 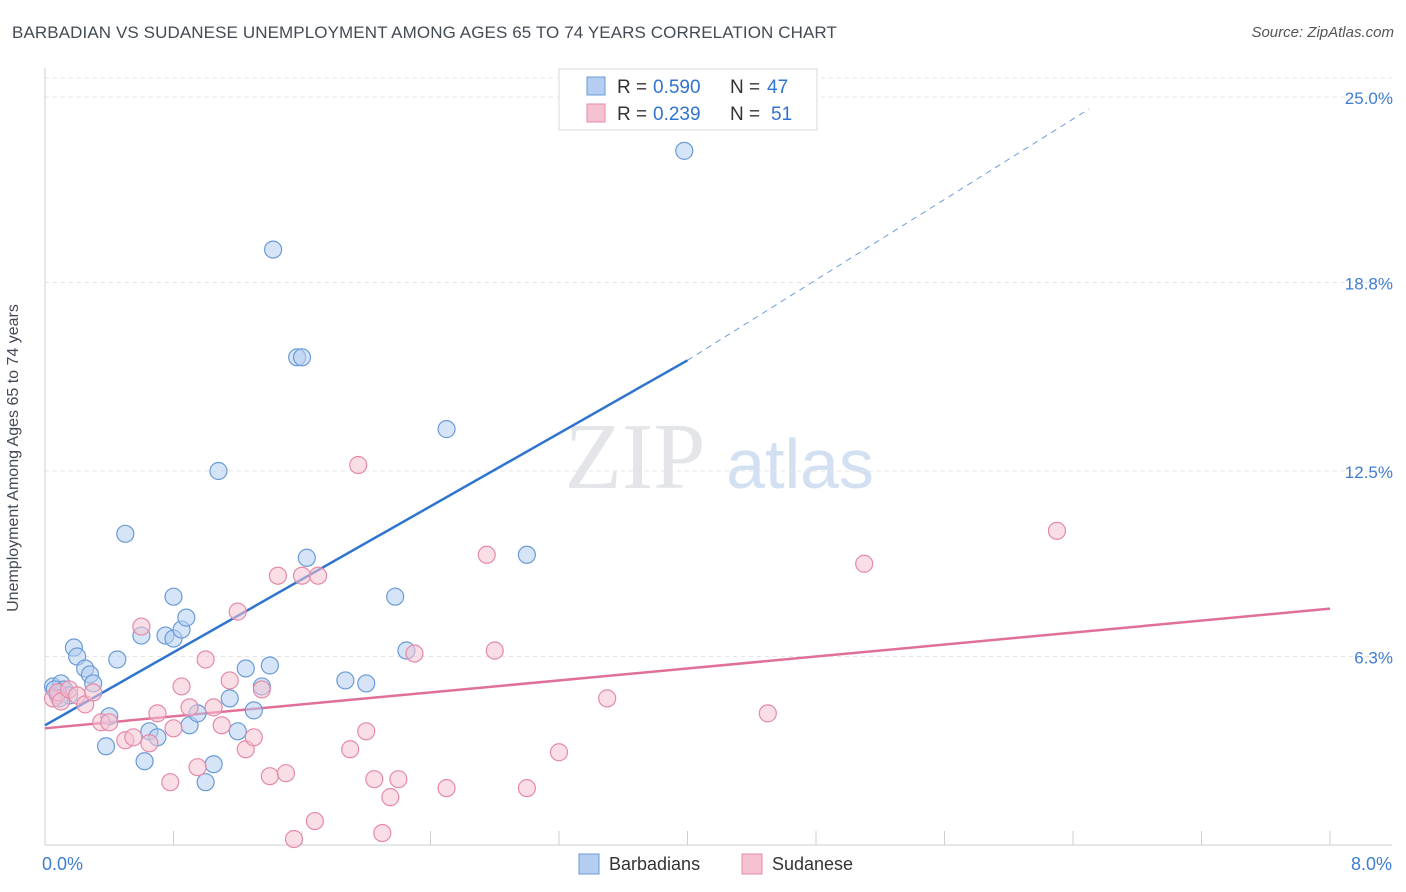 What do you see at coordinates (1322, 32) in the screenshot?
I see `source-label: Source: ZipAtlas.com` at bounding box center [1322, 32].